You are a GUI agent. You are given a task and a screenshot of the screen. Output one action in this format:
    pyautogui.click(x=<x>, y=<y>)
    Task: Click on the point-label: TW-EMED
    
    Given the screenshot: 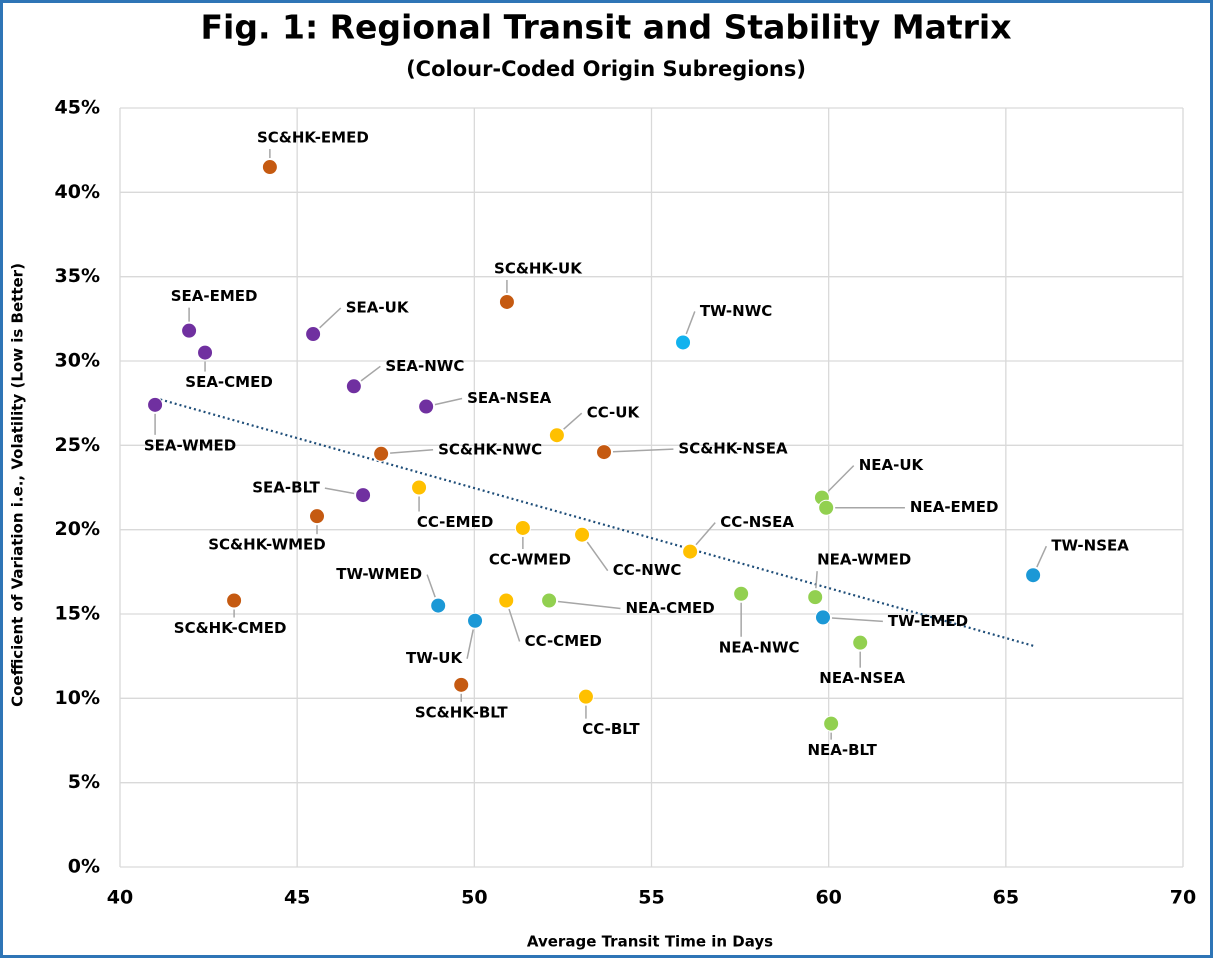 What is the action you would take?
    pyautogui.click(x=928, y=621)
    